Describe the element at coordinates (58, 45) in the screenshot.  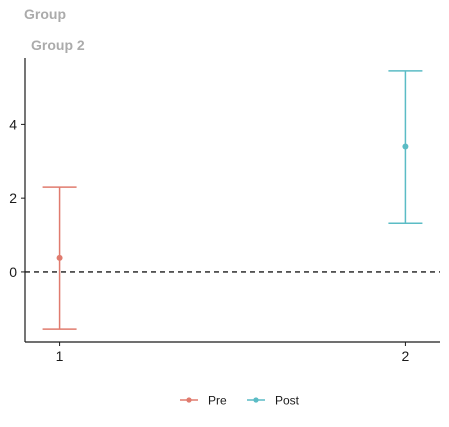
I see `chart-subtitle: Group 2` at that location.